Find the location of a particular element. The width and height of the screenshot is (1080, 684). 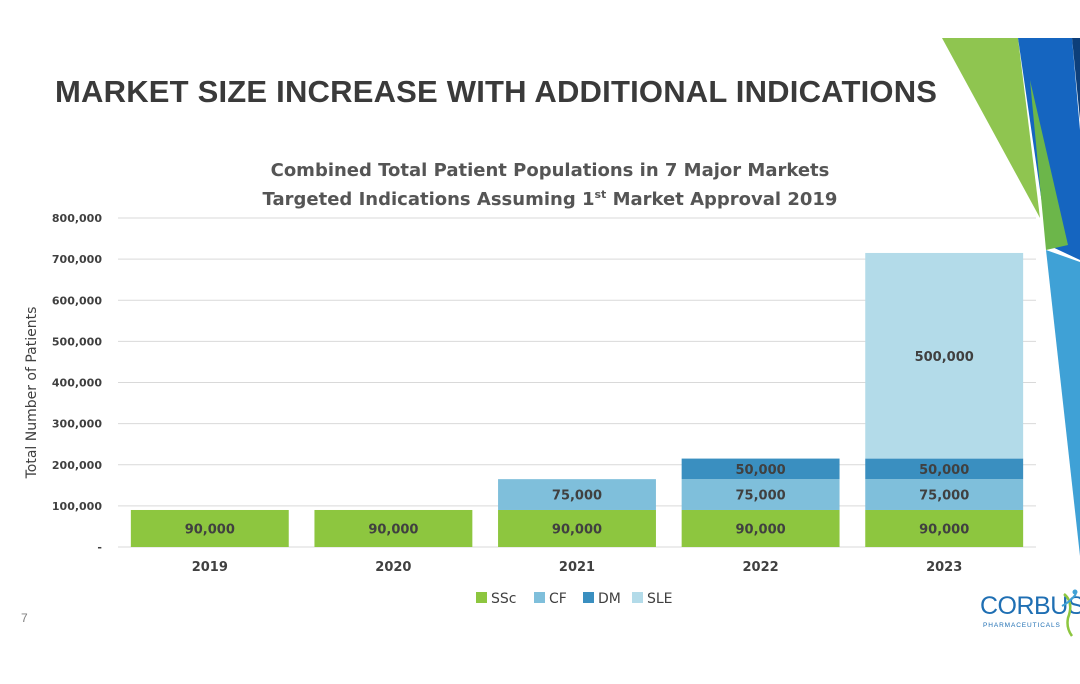

legend-label: CF is located at coordinates (558, 599).